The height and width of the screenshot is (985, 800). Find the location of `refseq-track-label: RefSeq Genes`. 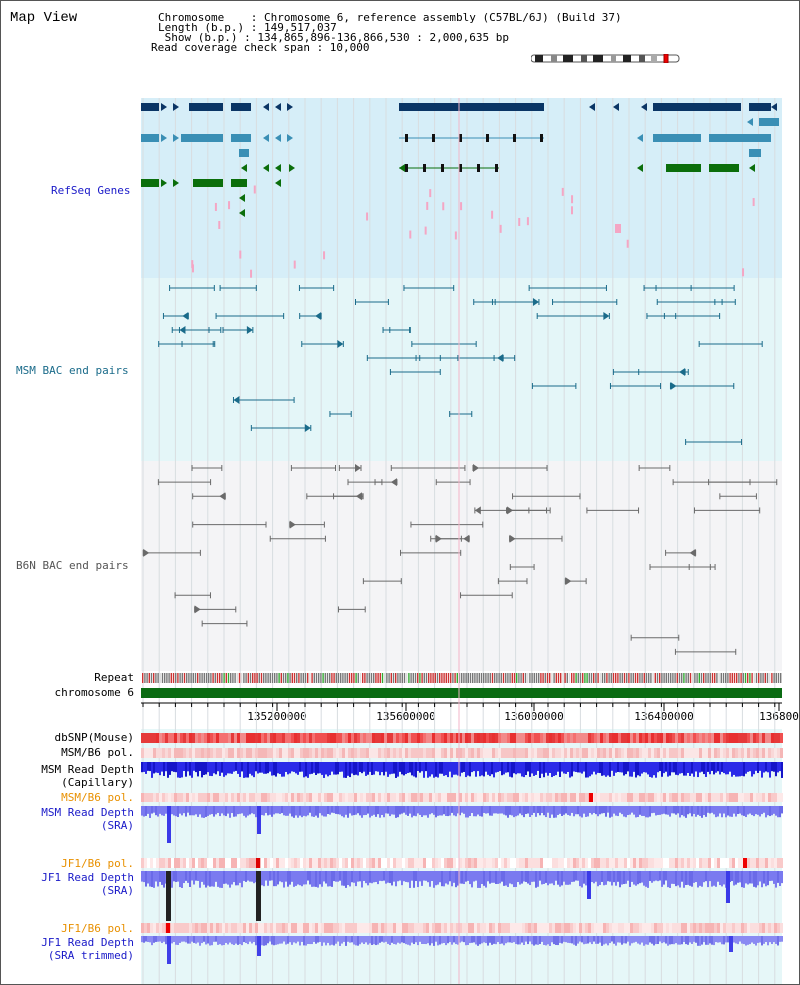

refseq-track-label: RefSeq Genes is located at coordinates (91, 190).